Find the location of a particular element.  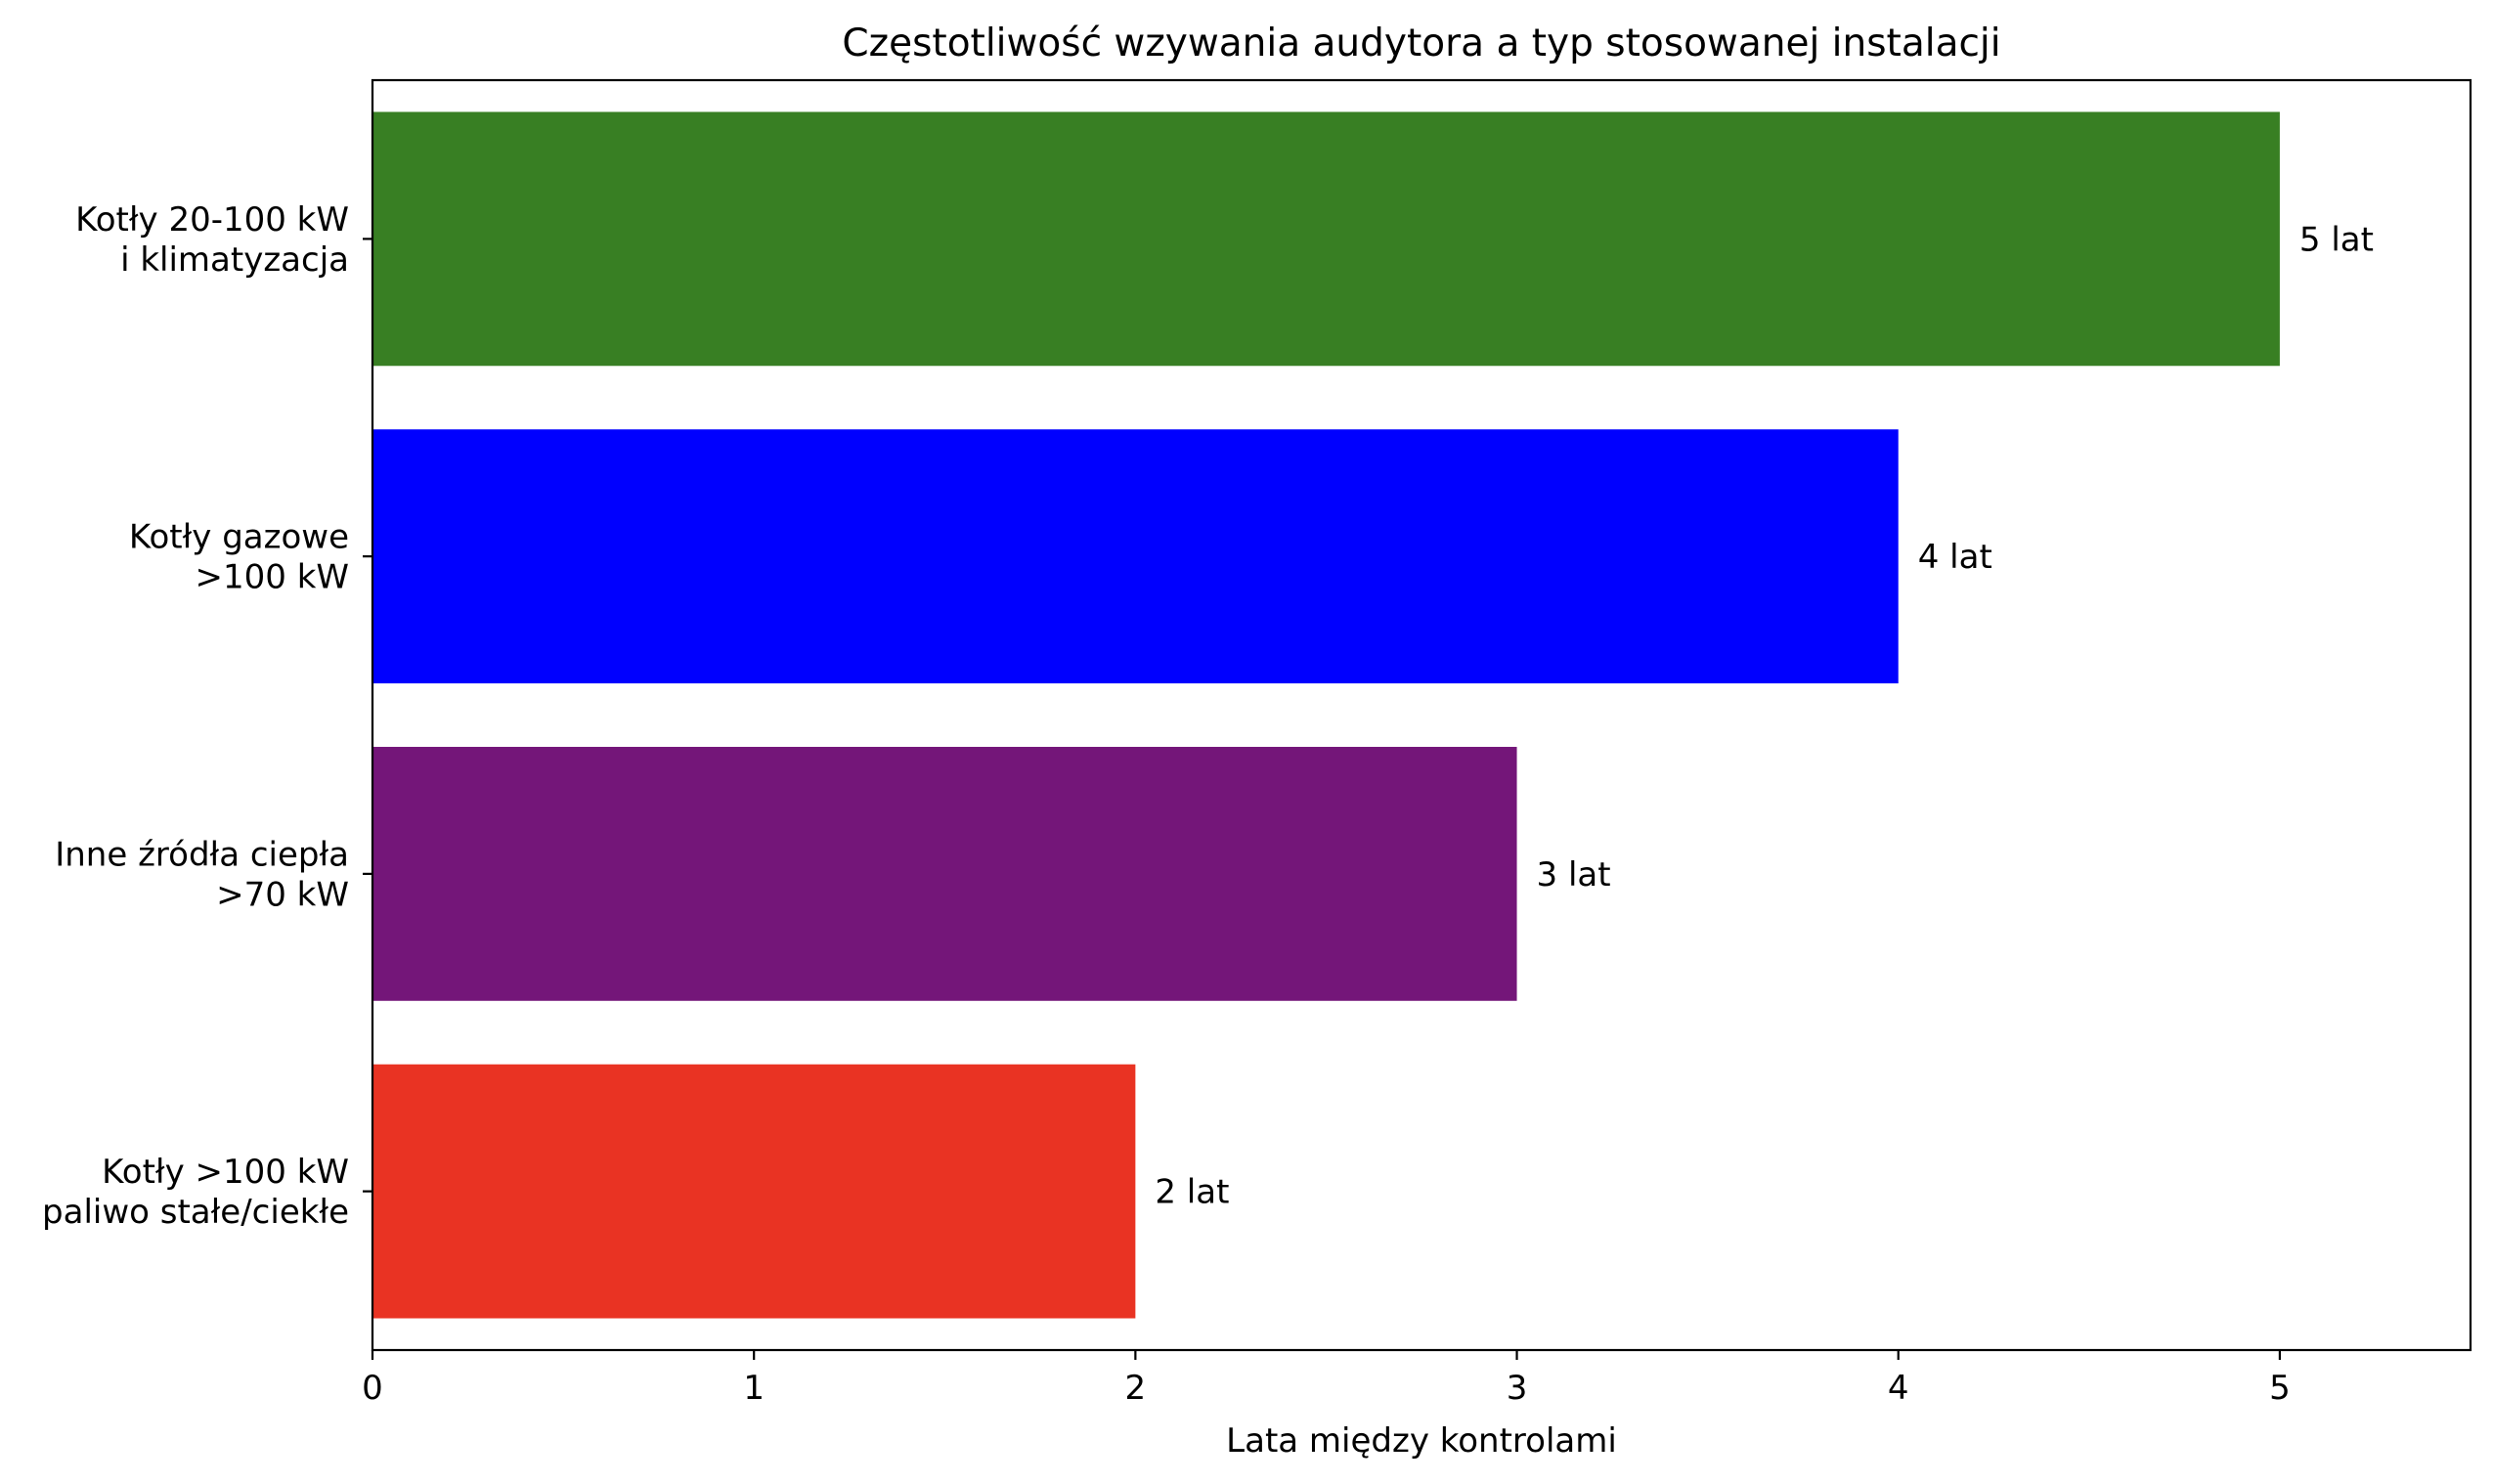

y-tick-label: >70 kW is located at coordinates (282, 894).